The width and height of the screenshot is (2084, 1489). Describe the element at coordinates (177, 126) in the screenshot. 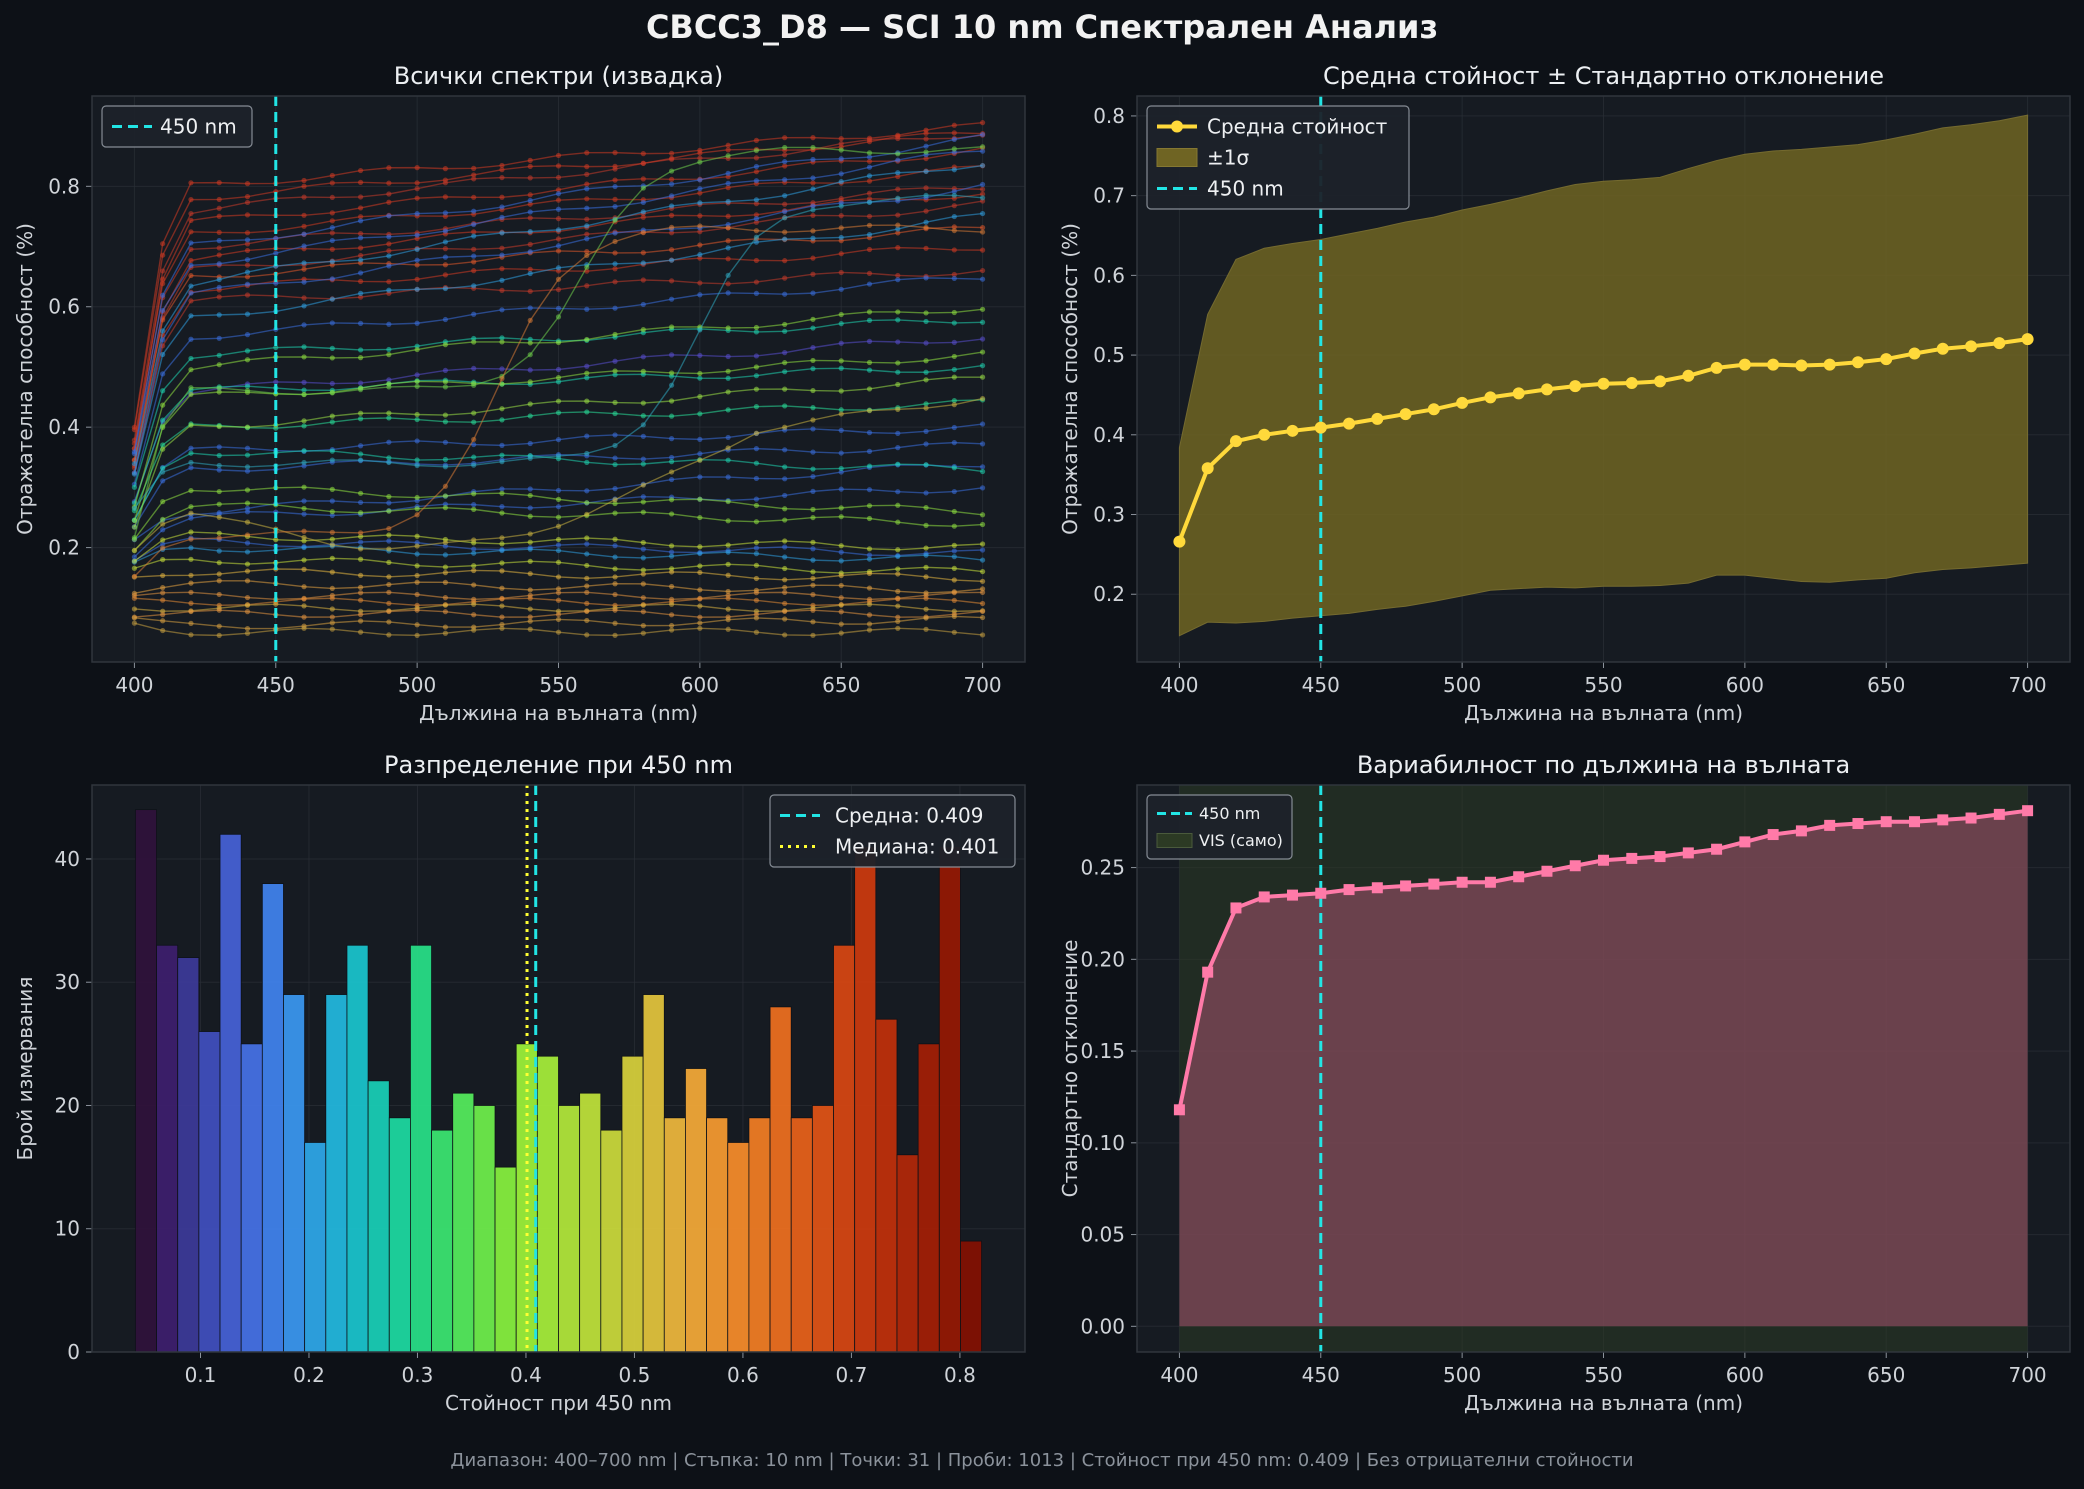

I see `legend-box` at that location.